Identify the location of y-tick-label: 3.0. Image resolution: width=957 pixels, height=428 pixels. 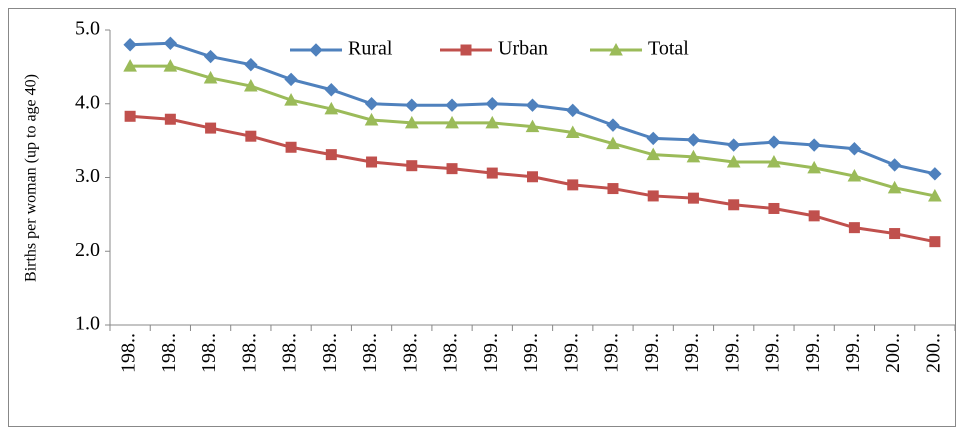
(87, 176).